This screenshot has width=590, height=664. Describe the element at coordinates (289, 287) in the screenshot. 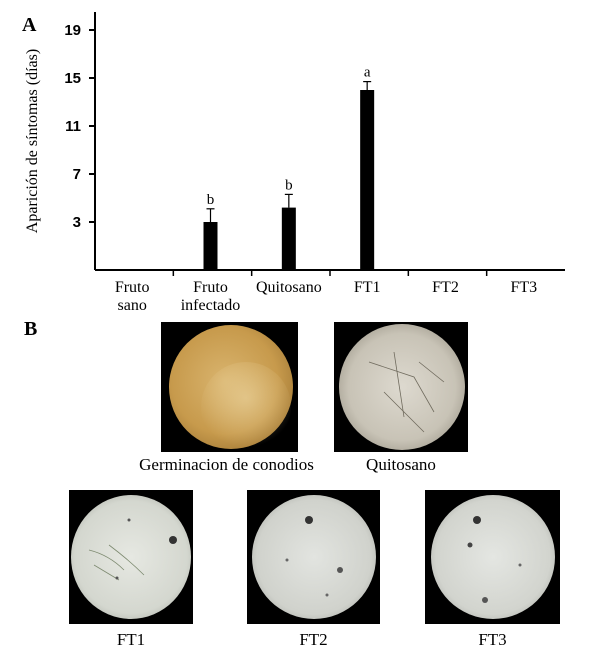

I see `x-tick-label: Quitosano` at that location.